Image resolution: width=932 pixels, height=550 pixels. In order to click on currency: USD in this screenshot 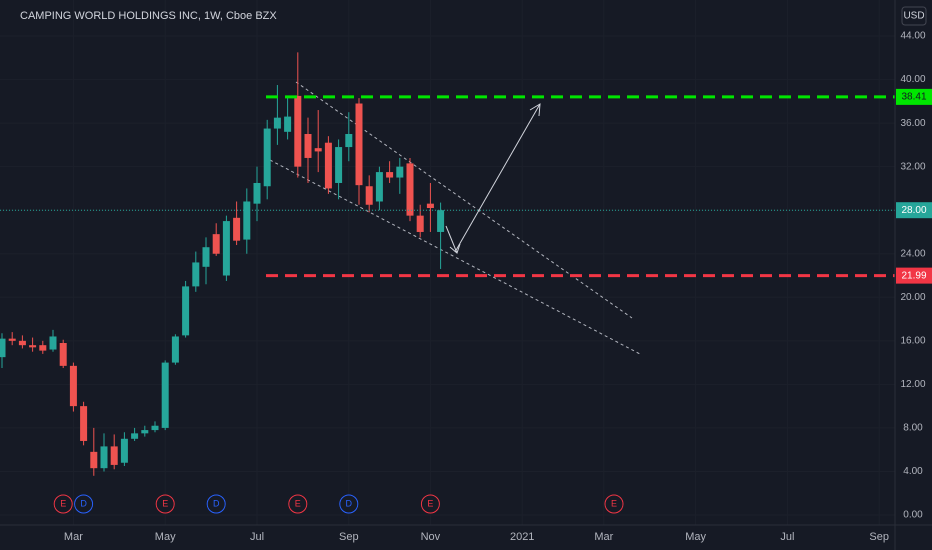, I will do `click(913, 16)`.